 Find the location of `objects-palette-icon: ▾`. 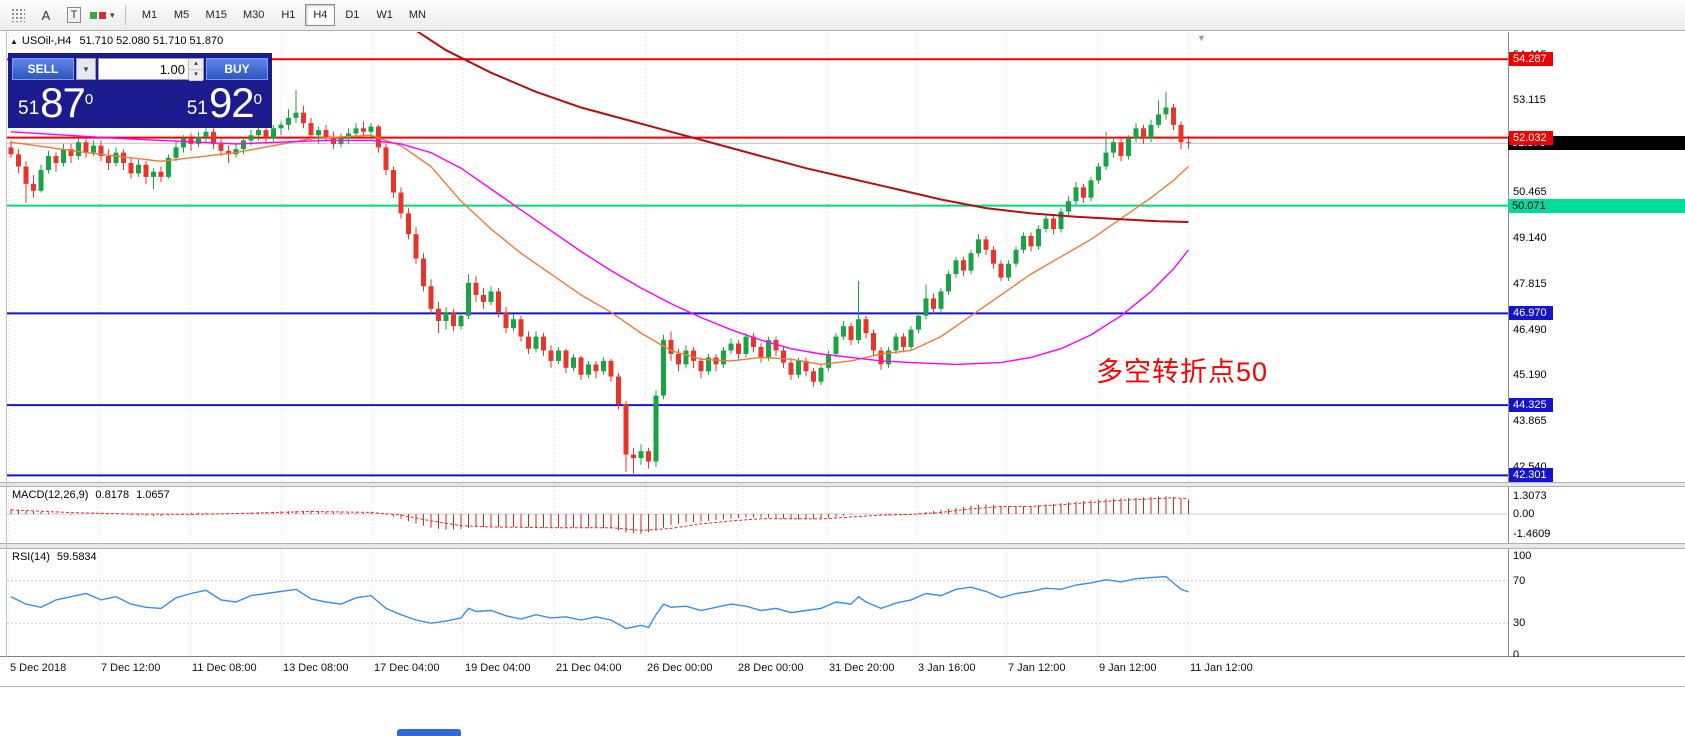

objects-palette-icon: ▾ is located at coordinates (102, 15).